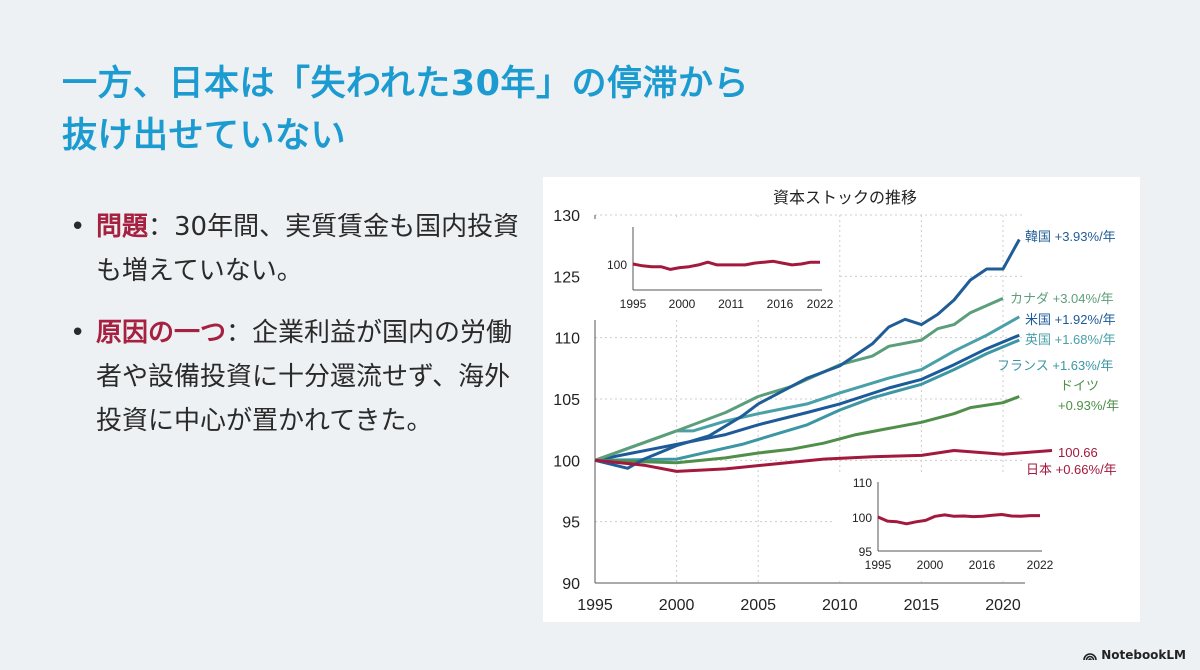 Image resolution: width=1200 pixels, height=670 pixels. Describe the element at coordinates (823, 461) in the screenshot. I see `series-line-日本` at that location.